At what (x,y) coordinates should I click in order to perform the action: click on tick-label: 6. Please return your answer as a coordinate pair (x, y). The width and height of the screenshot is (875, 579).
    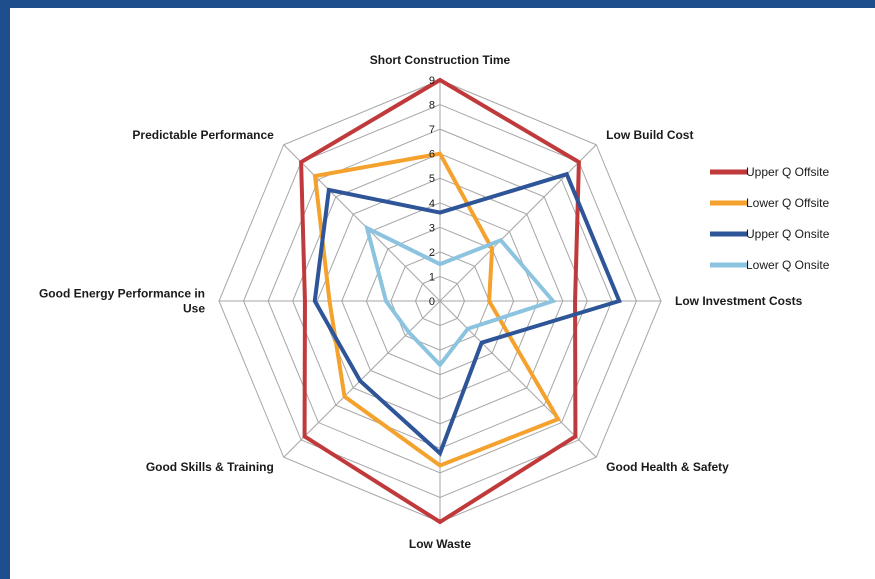
    Looking at the image, I should click on (432, 155).